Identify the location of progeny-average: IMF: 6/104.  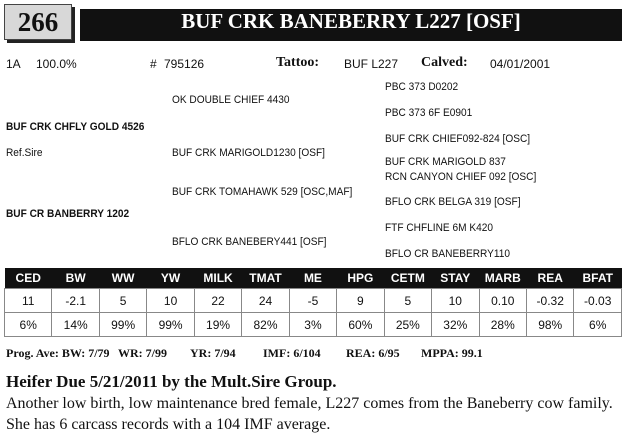
(292, 353).